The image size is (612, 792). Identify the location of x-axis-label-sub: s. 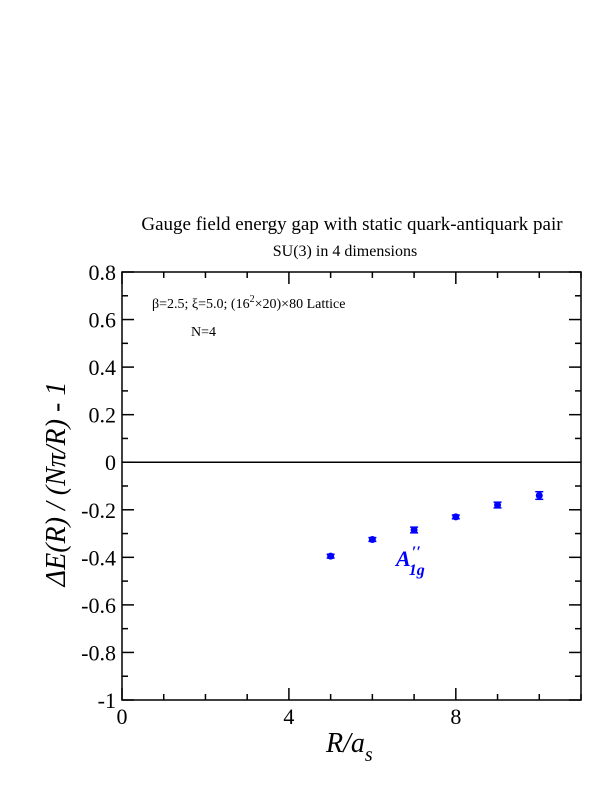
(369, 755).